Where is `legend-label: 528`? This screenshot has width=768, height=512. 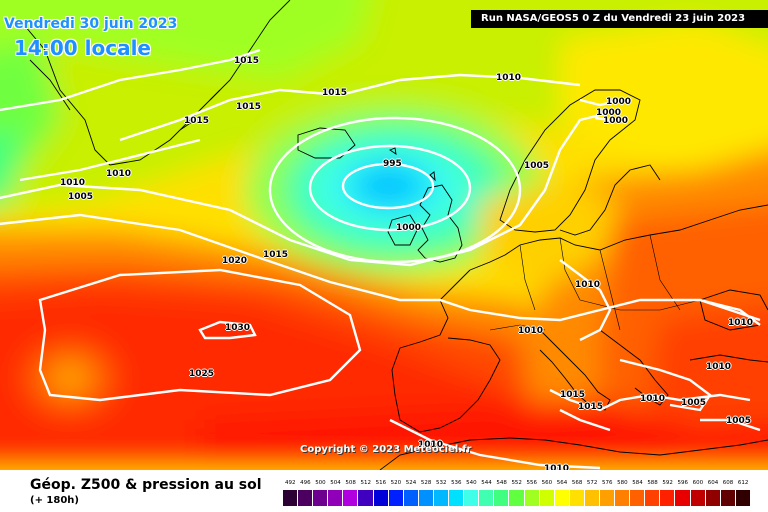
legend-label: 528 is located at coordinates (426, 483).